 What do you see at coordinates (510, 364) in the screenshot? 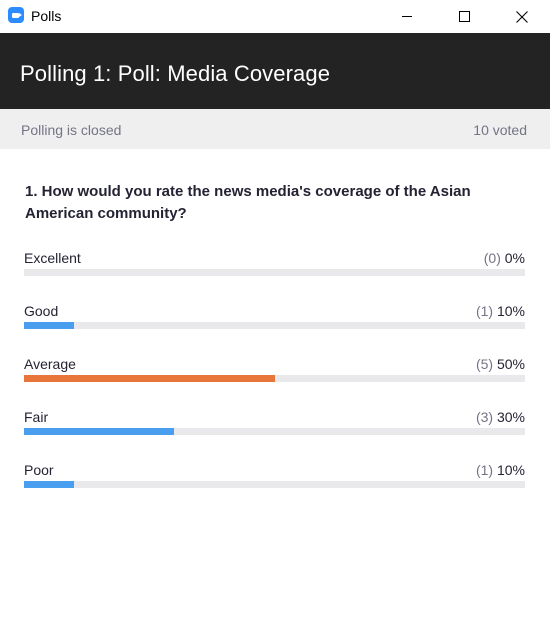
I see `option-percent: 50%` at bounding box center [510, 364].